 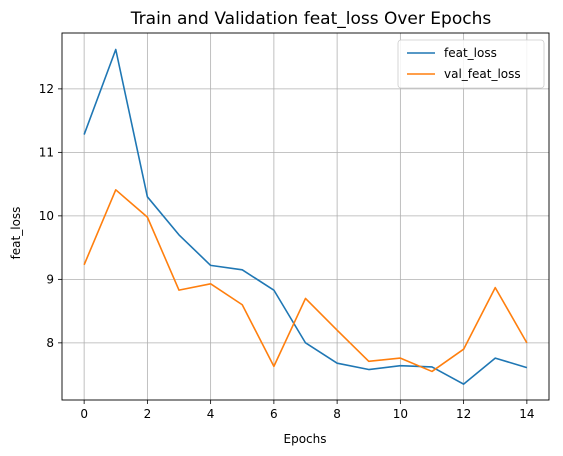 What do you see at coordinates (46, 216) in the screenshot?
I see `y-tick-label: 10` at bounding box center [46, 216].